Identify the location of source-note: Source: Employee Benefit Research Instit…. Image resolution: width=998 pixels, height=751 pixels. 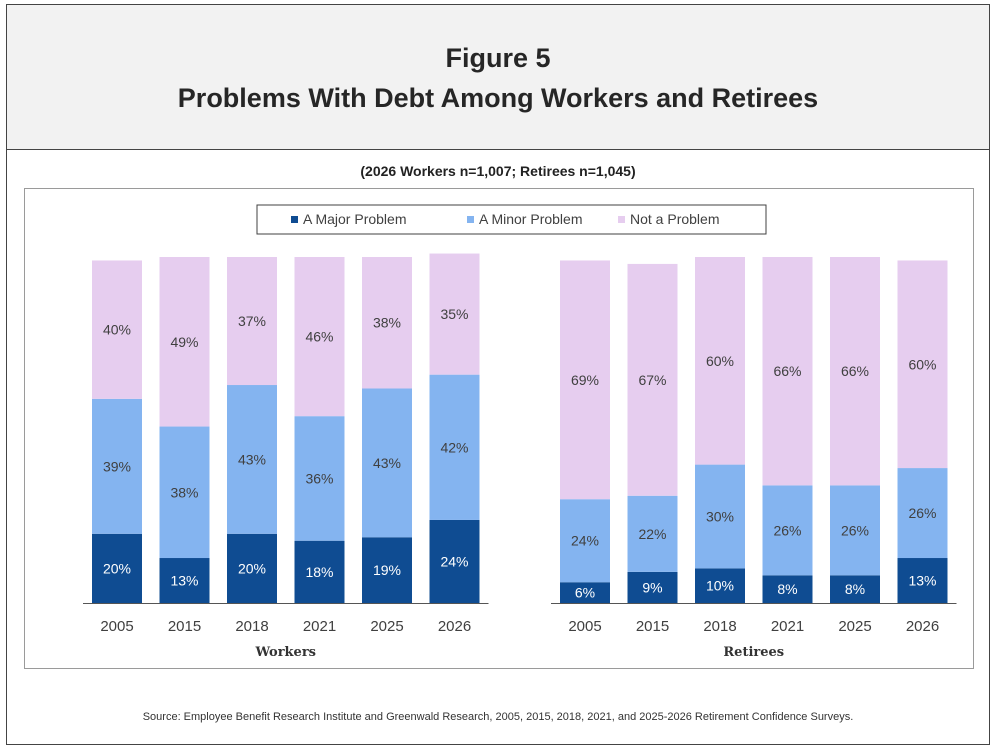
(498, 717).